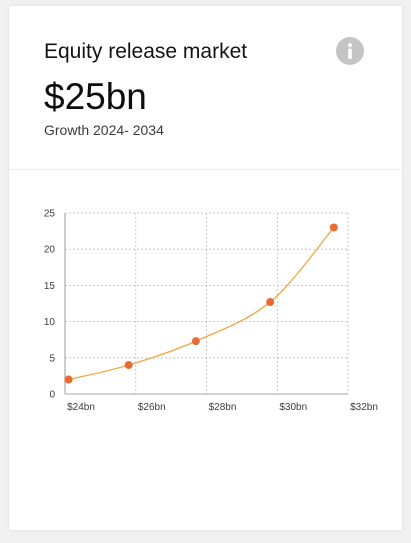 The width and height of the screenshot is (411, 543). I want to click on y-tick-label: 0, so click(52, 395).